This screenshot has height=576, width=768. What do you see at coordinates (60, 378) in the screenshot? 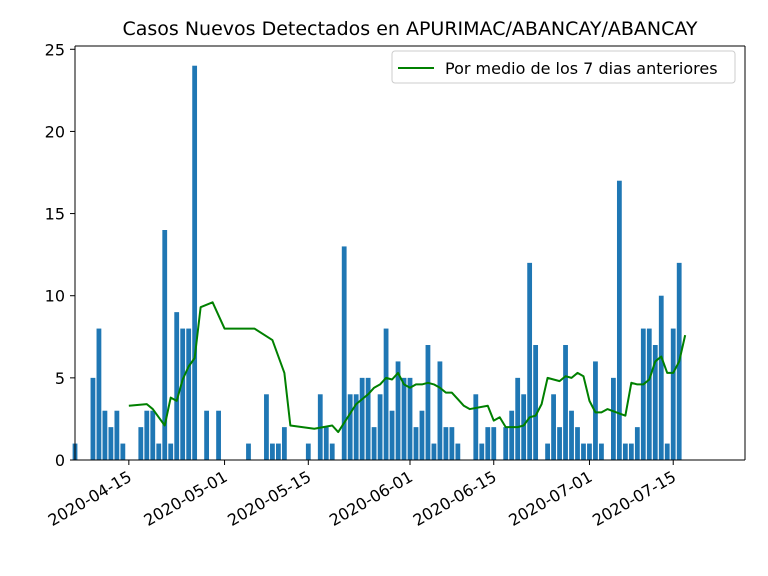
I see `y-tick-label: 5` at bounding box center [60, 378].